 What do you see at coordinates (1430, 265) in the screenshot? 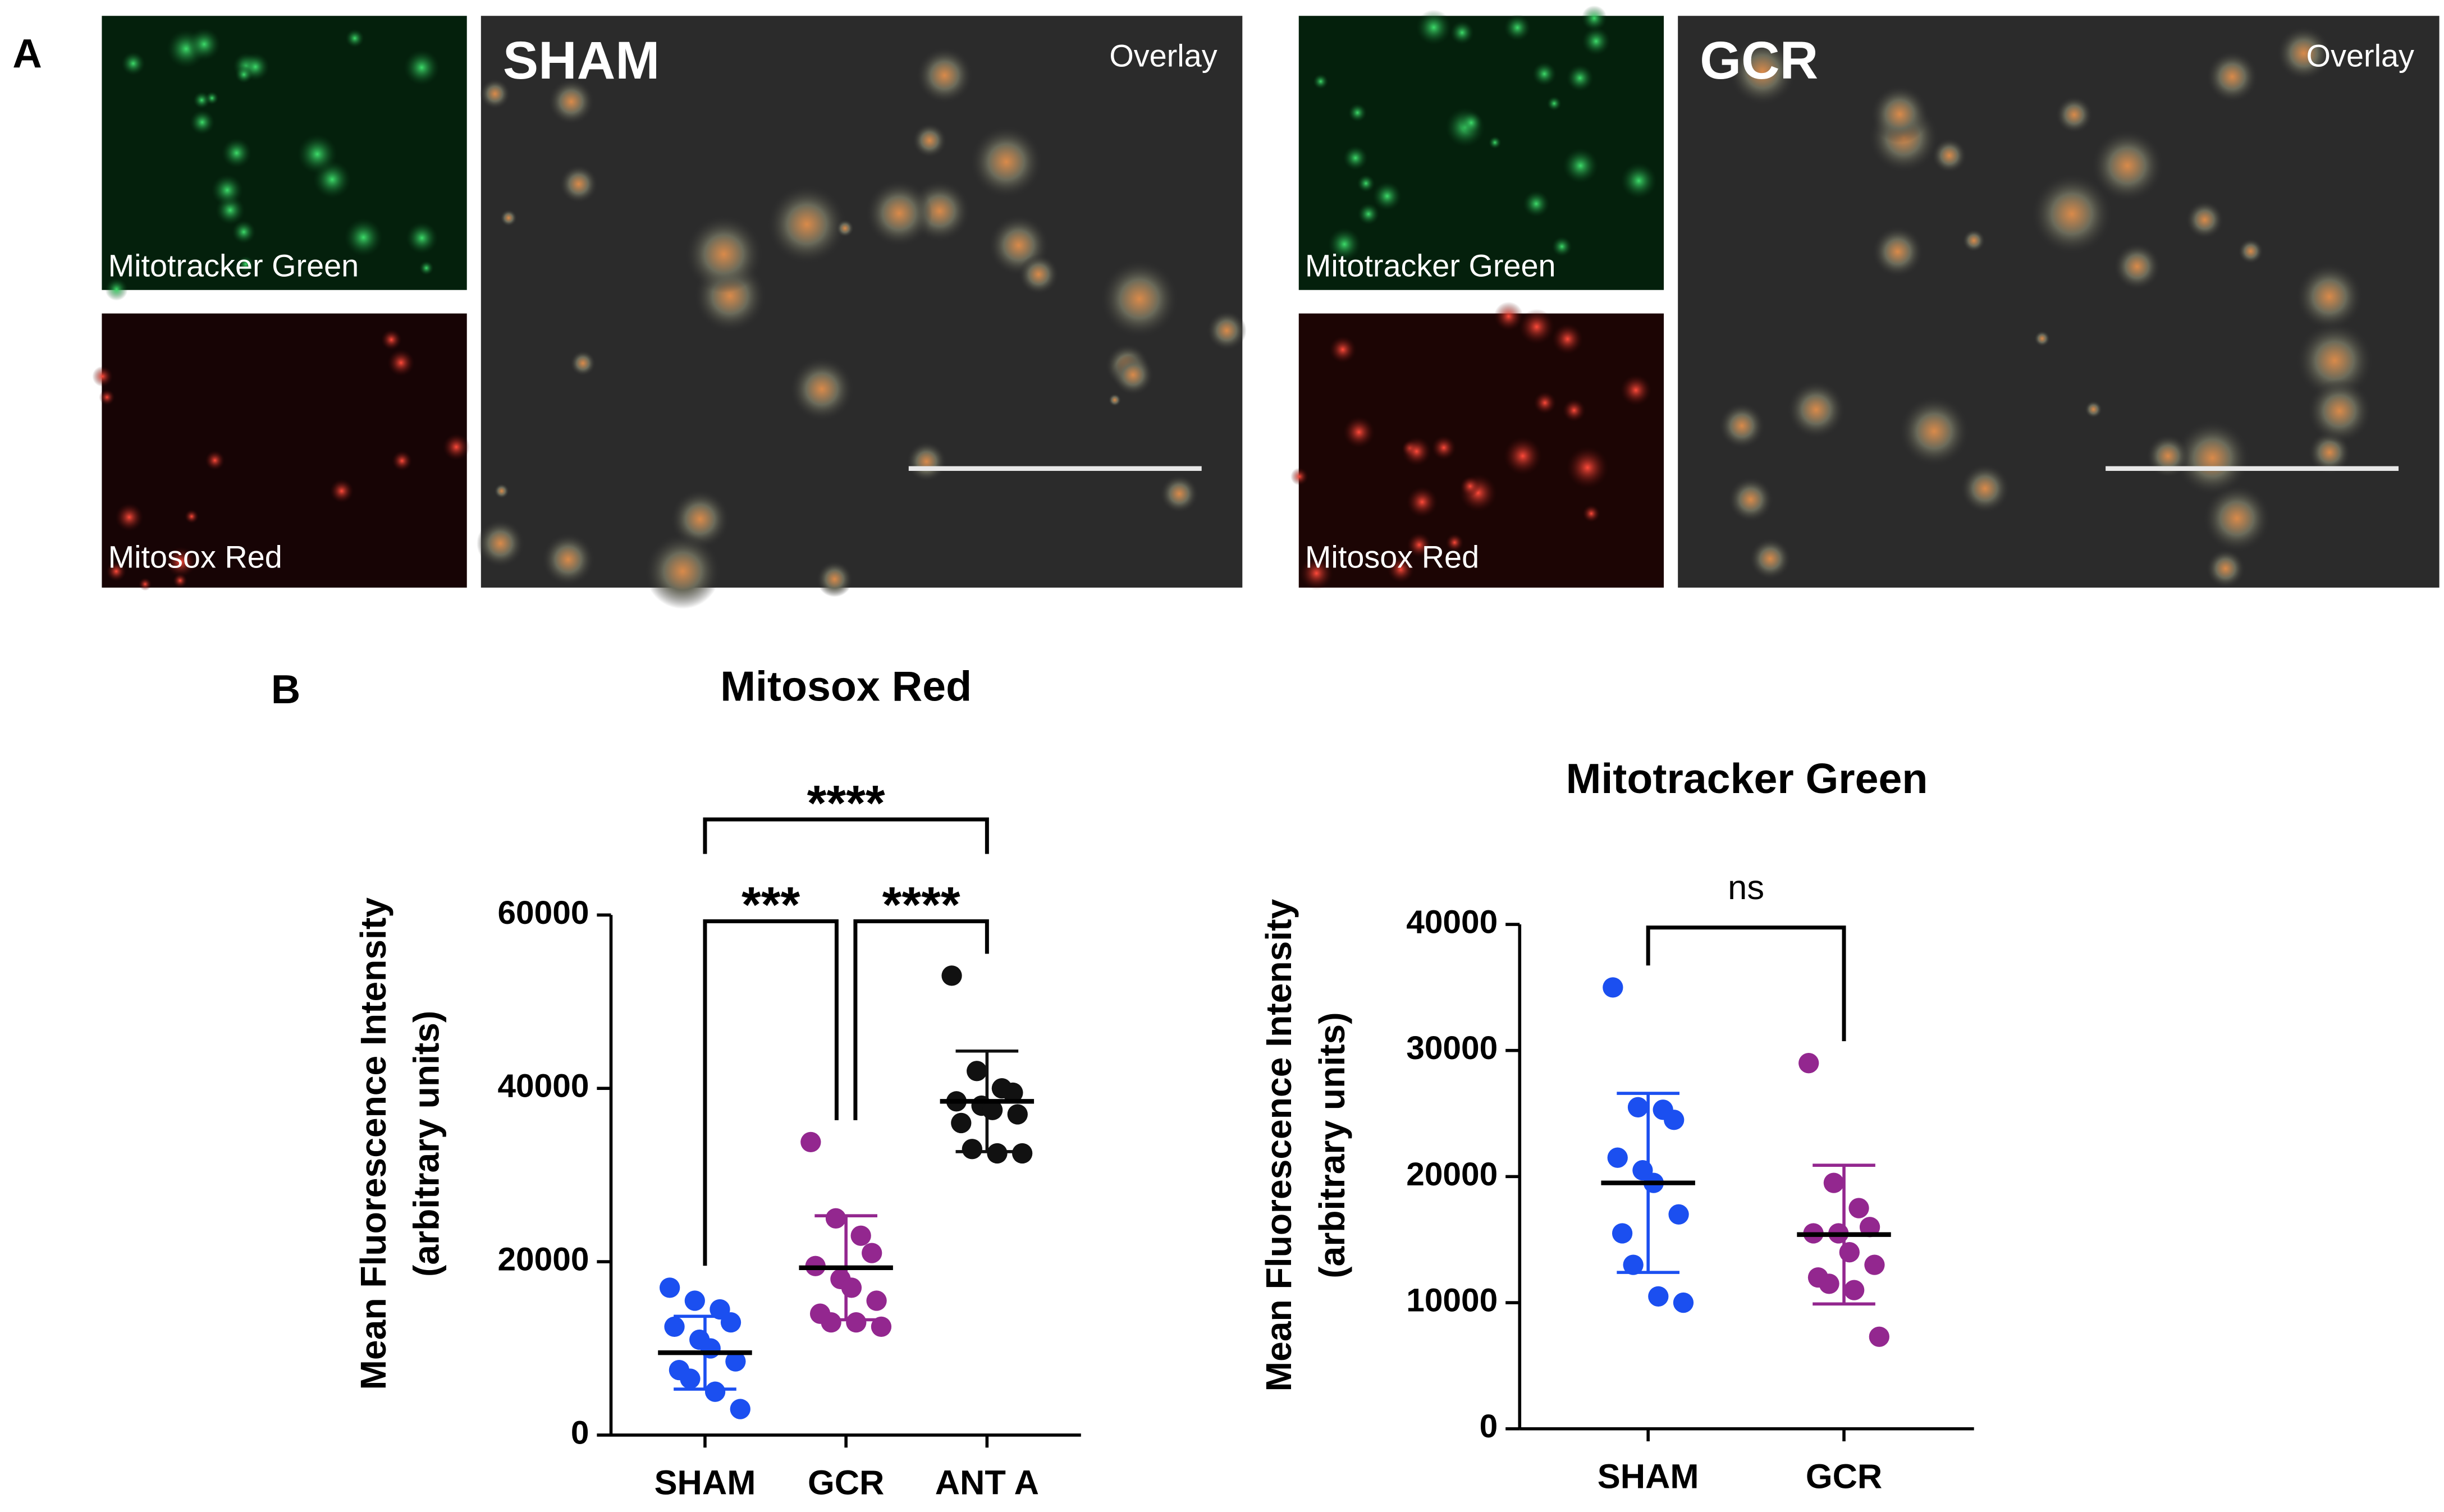
I see `channel-label: Mitotracker Green` at bounding box center [1430, 265].